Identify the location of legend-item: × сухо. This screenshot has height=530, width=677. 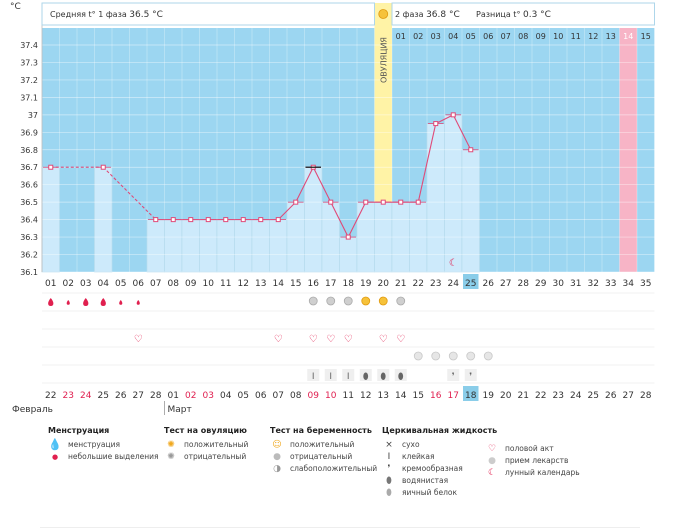
(439, 445).